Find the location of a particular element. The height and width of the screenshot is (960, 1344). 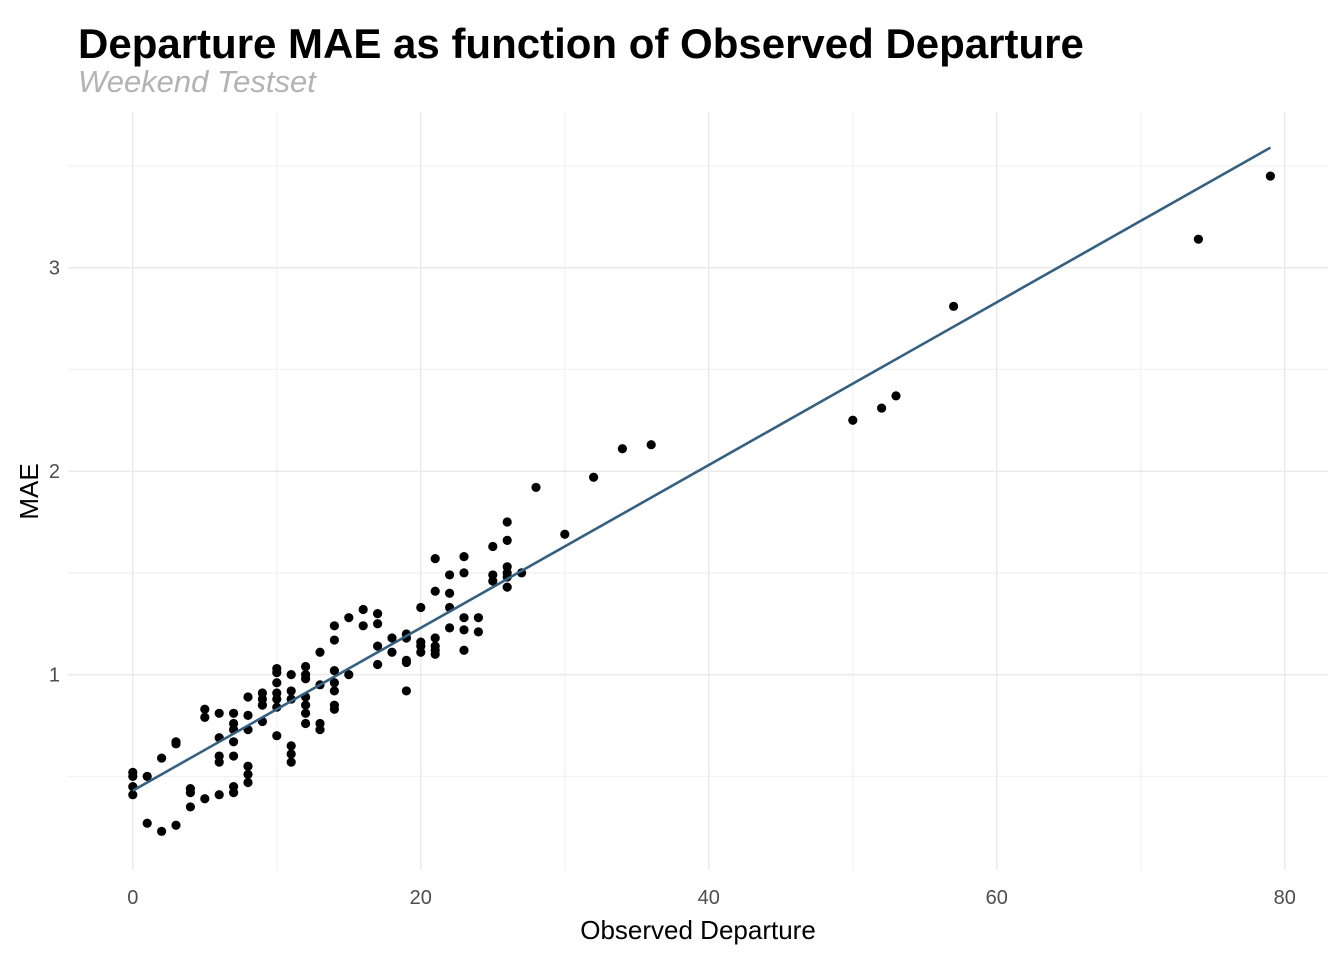

chart-subtitle: Weekend Testset is located at coordinates (197, 81).